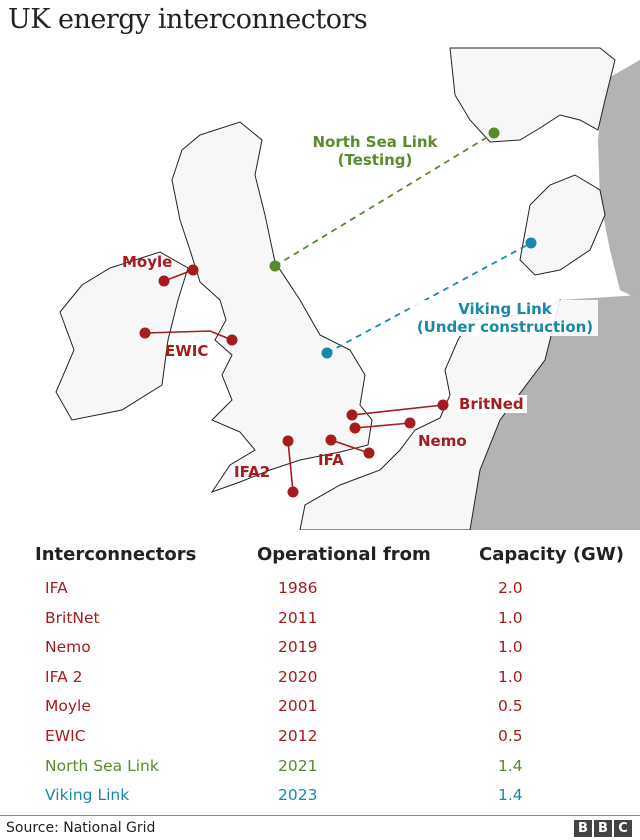 This screenshot has height=840, width=640. Describe the element at coordinates (252, 472) in the screenshot. I see `label-ifa2: IFA2` at that location.